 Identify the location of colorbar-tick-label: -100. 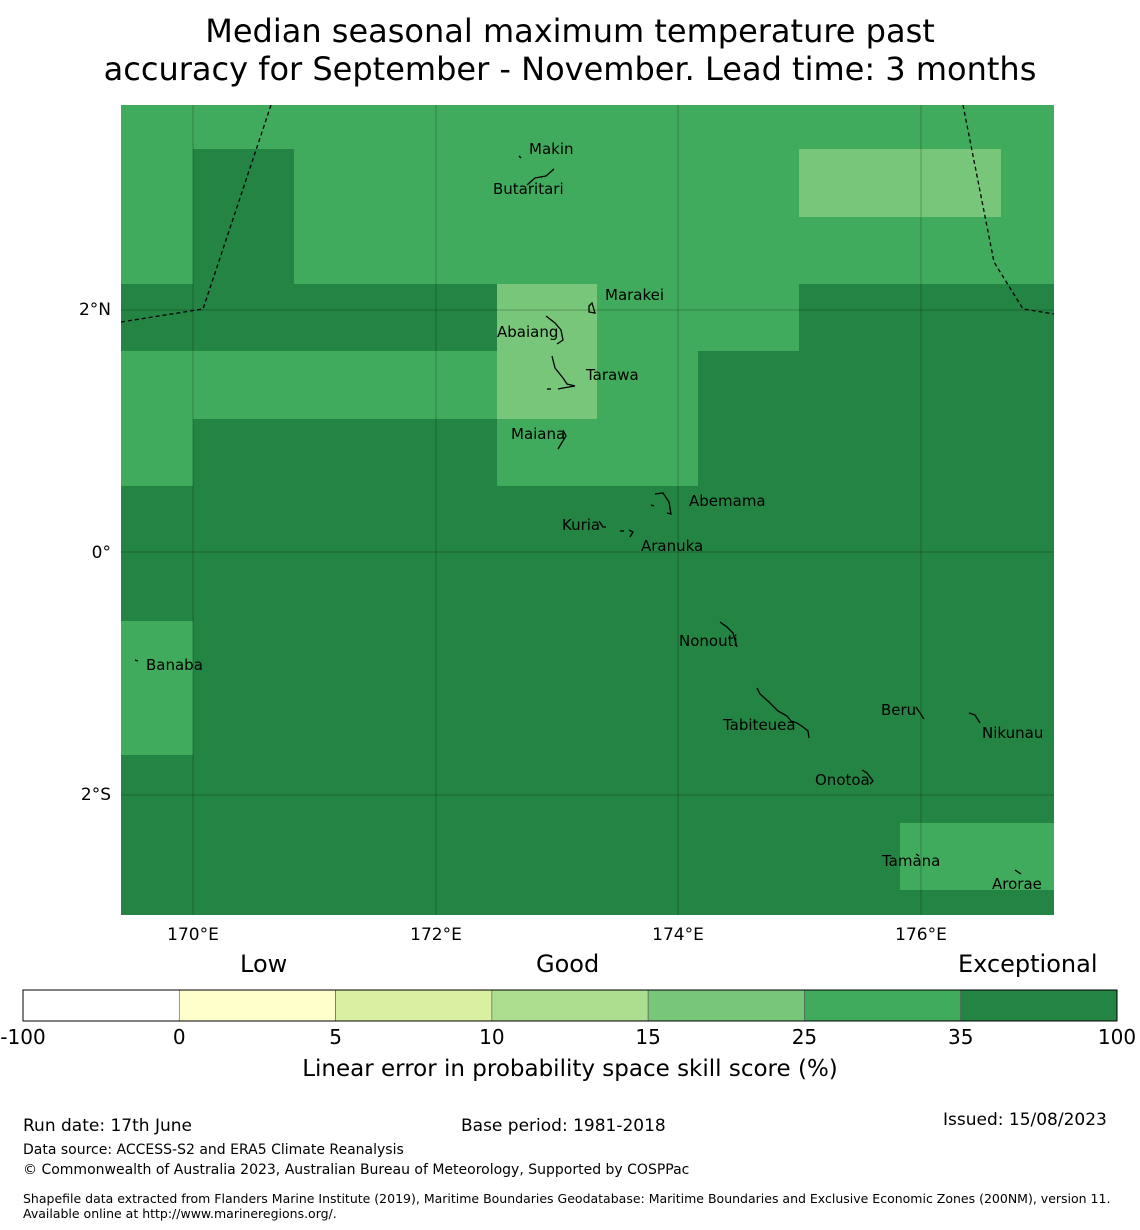
(22, 1037).